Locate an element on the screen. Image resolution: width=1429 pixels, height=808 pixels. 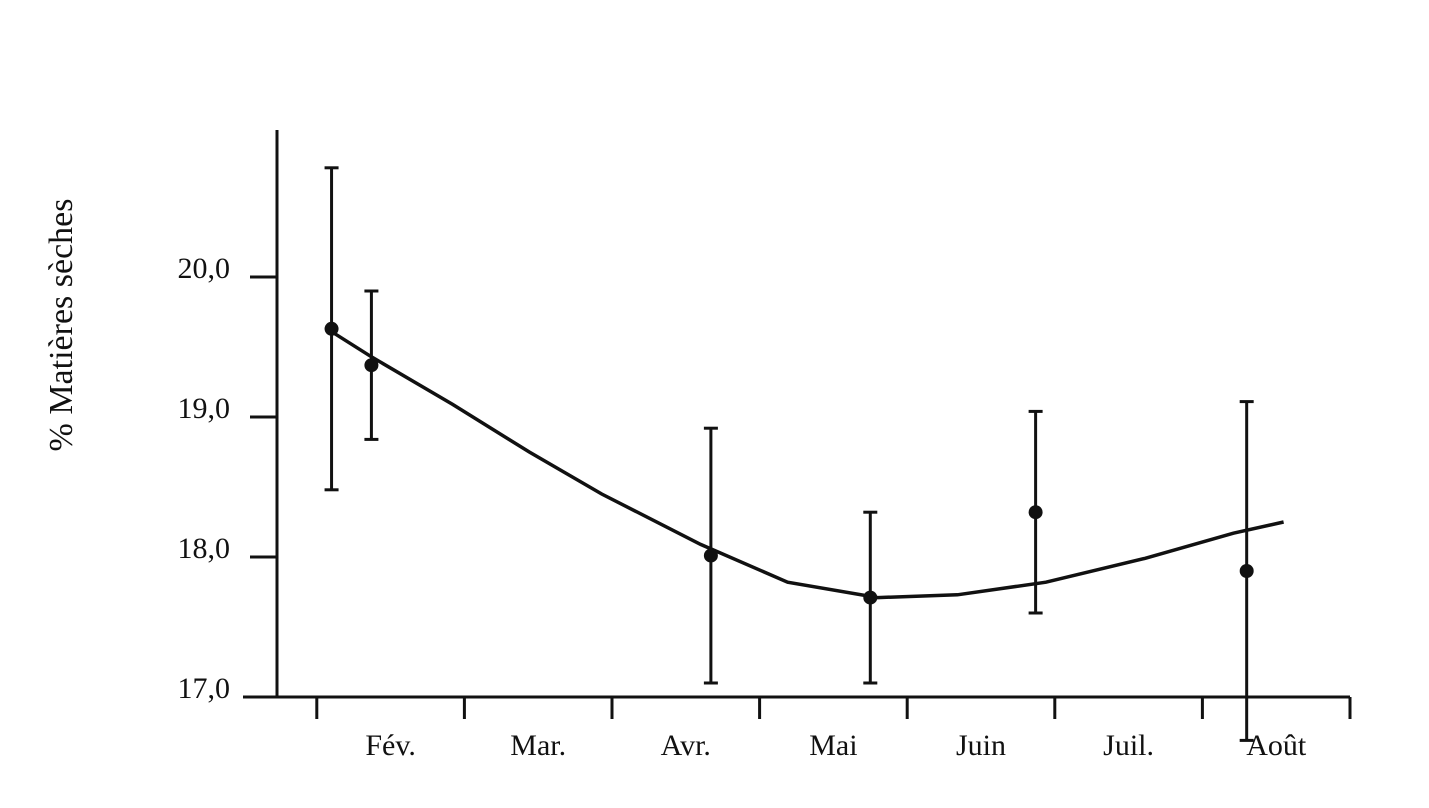
y-axis-label: % Matières sèches is located at coordinates (61, 324).